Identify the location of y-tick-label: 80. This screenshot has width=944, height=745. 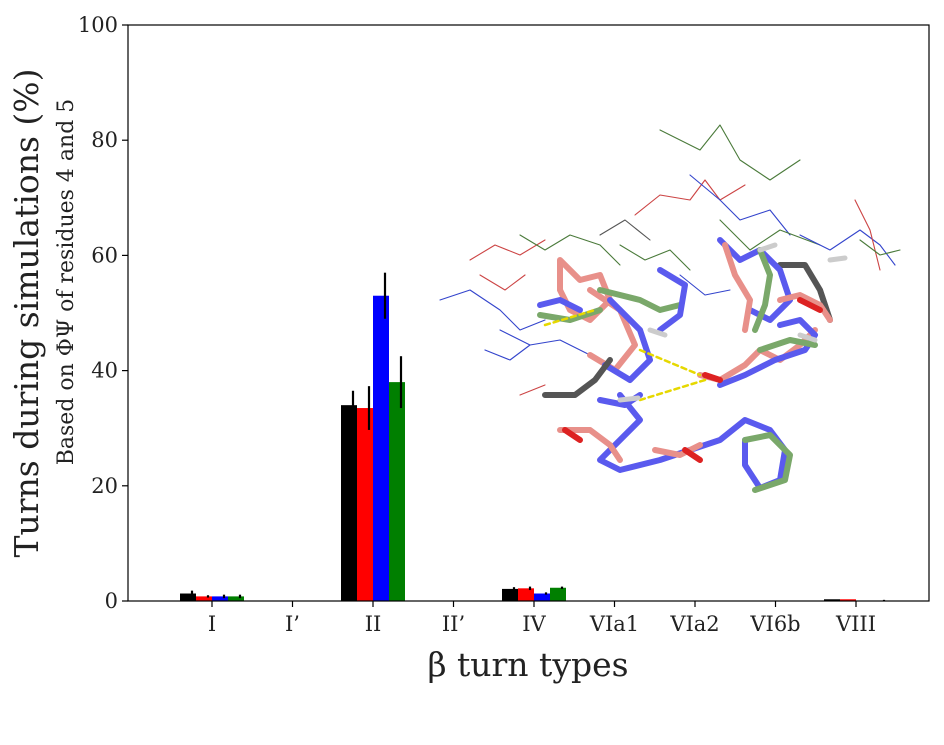
(104, 140).